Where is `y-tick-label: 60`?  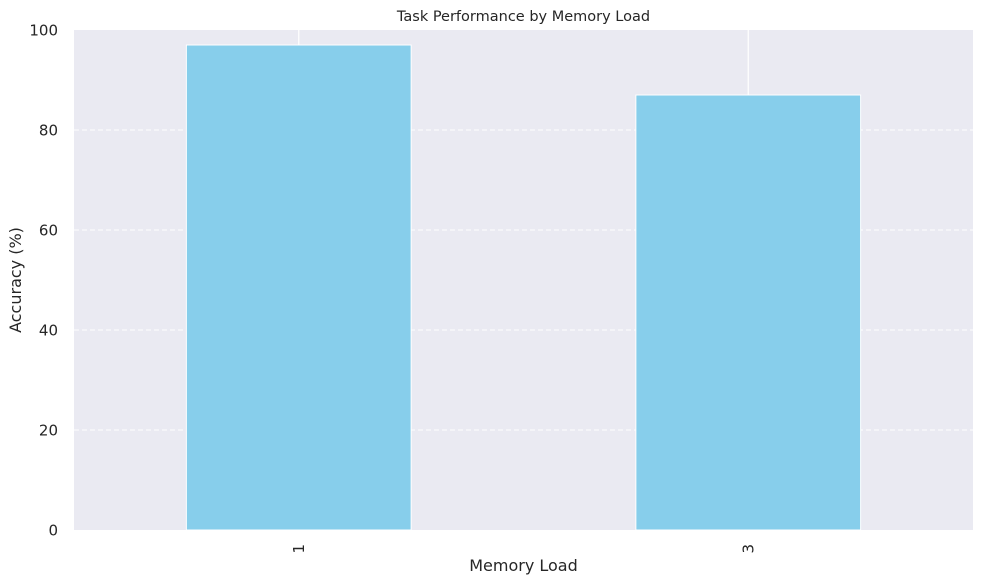
y-tick-label: 60 is located at coordinates (48, 231).